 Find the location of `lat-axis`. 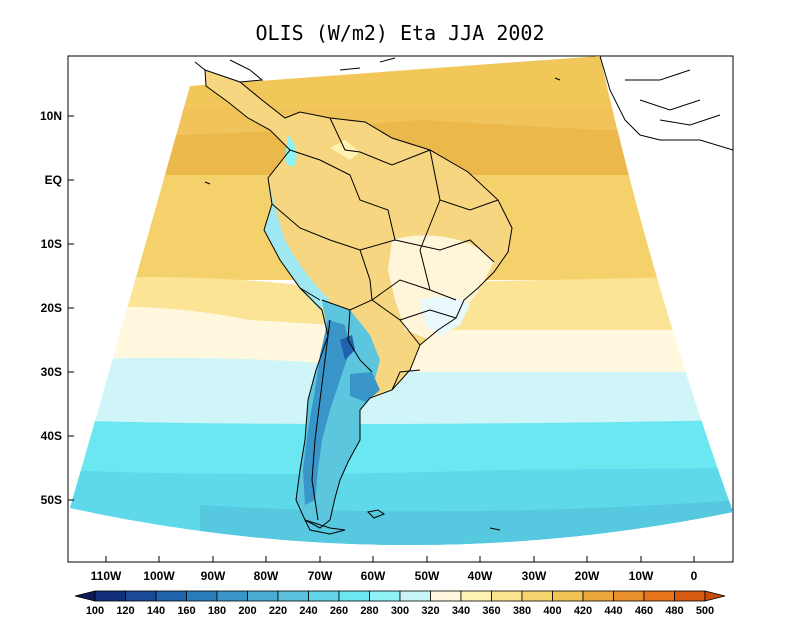

lat-axis is located at coordinates (71, 308).